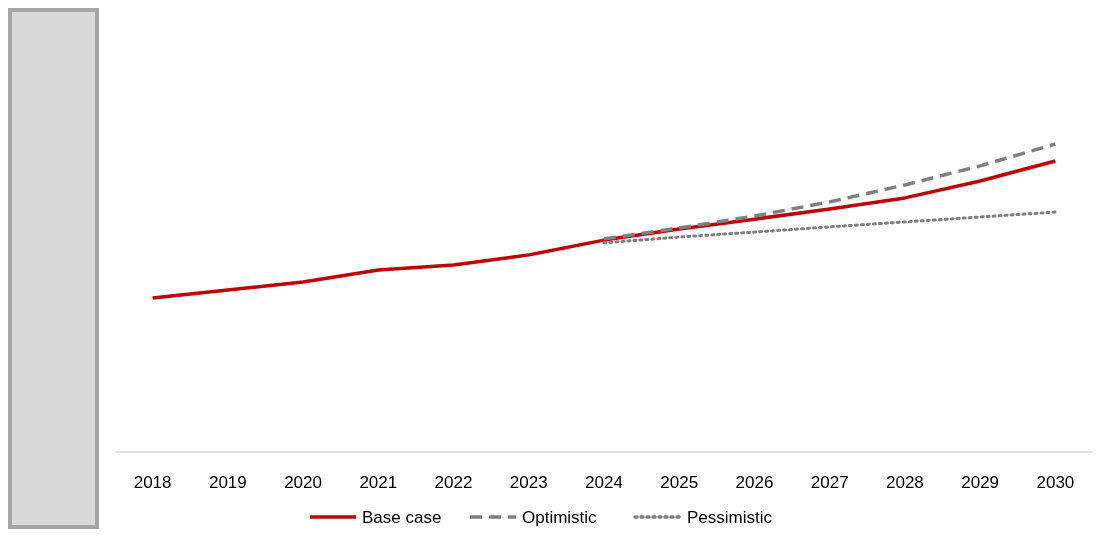 This screenshot has width=1099, height=539. Describe the element at coordinates (378, 482) in the screenshot. I see `x-tick-label: 2021` at that location.